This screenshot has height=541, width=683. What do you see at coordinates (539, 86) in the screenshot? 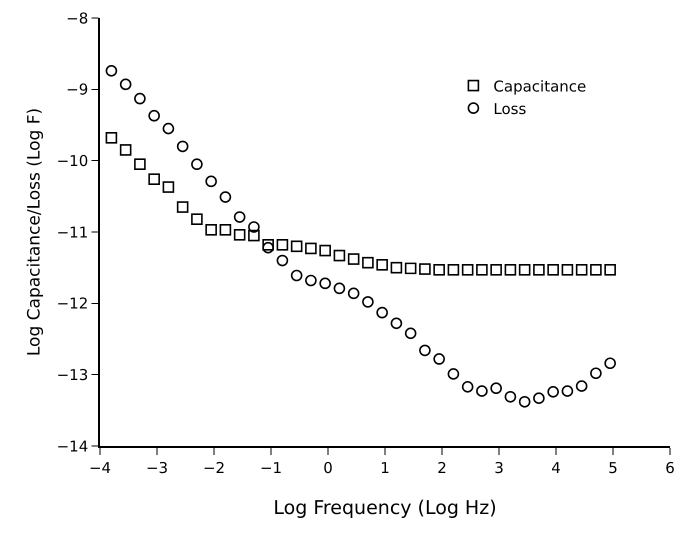
I see `legend-label: Capacitance` at bounding box center [539, 86].